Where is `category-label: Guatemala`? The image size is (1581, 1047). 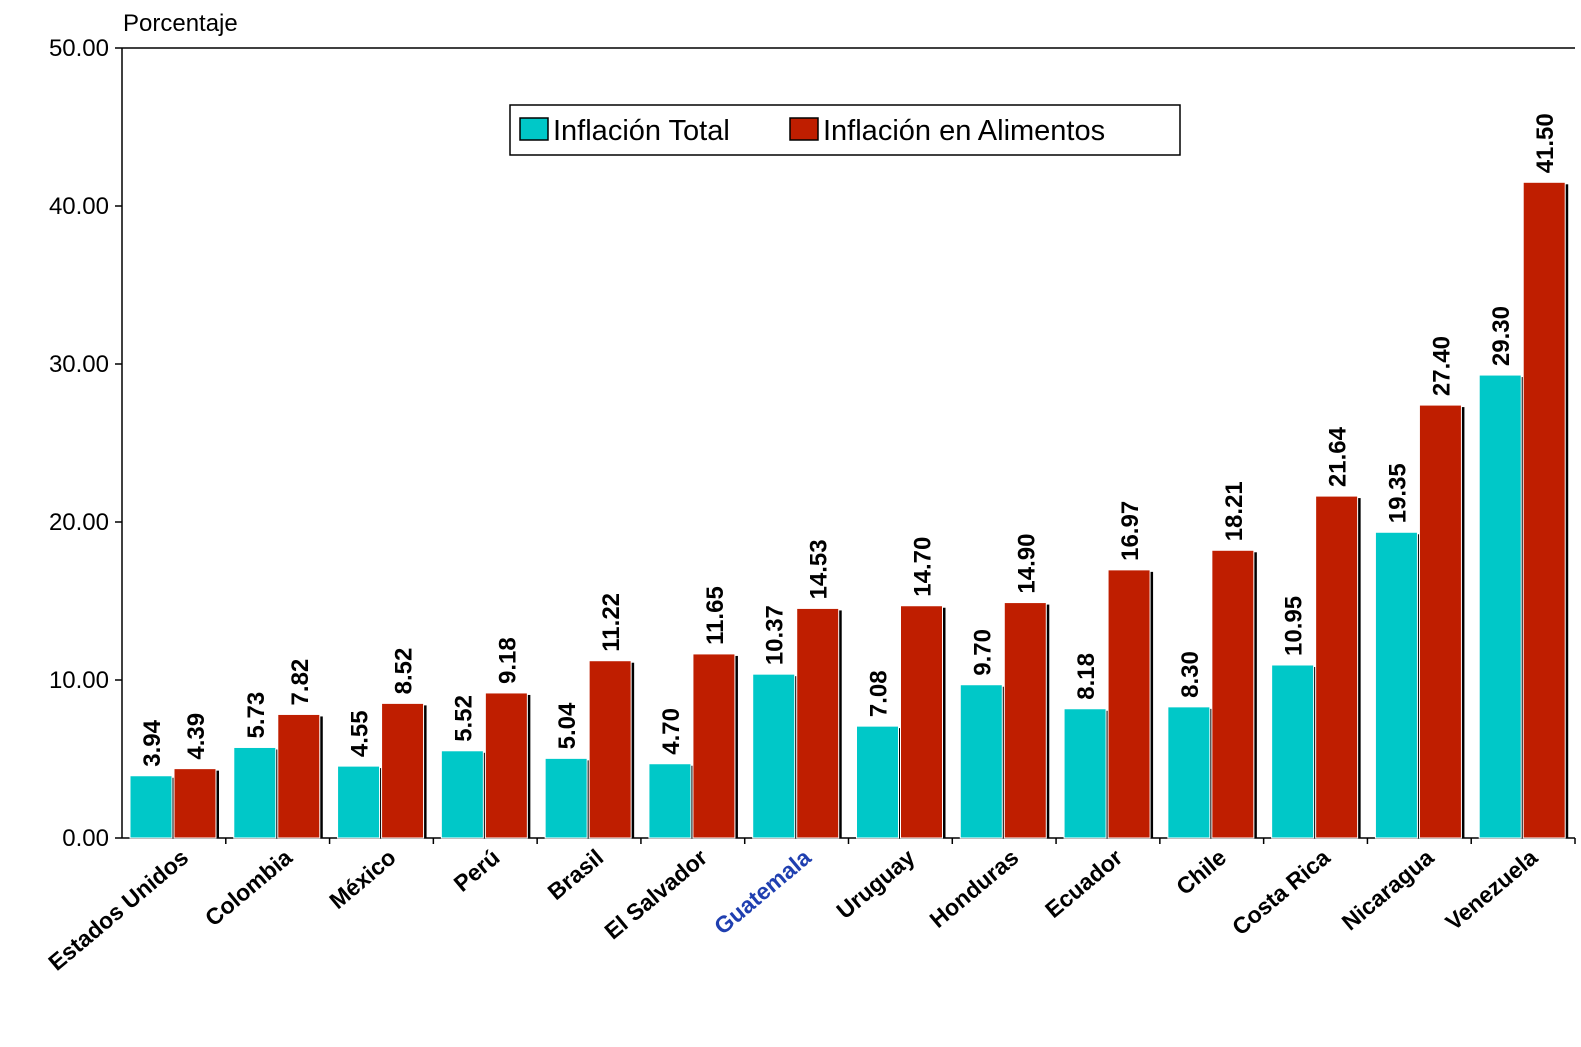
category-label: Guatemala is located at coordinates (762, 892).